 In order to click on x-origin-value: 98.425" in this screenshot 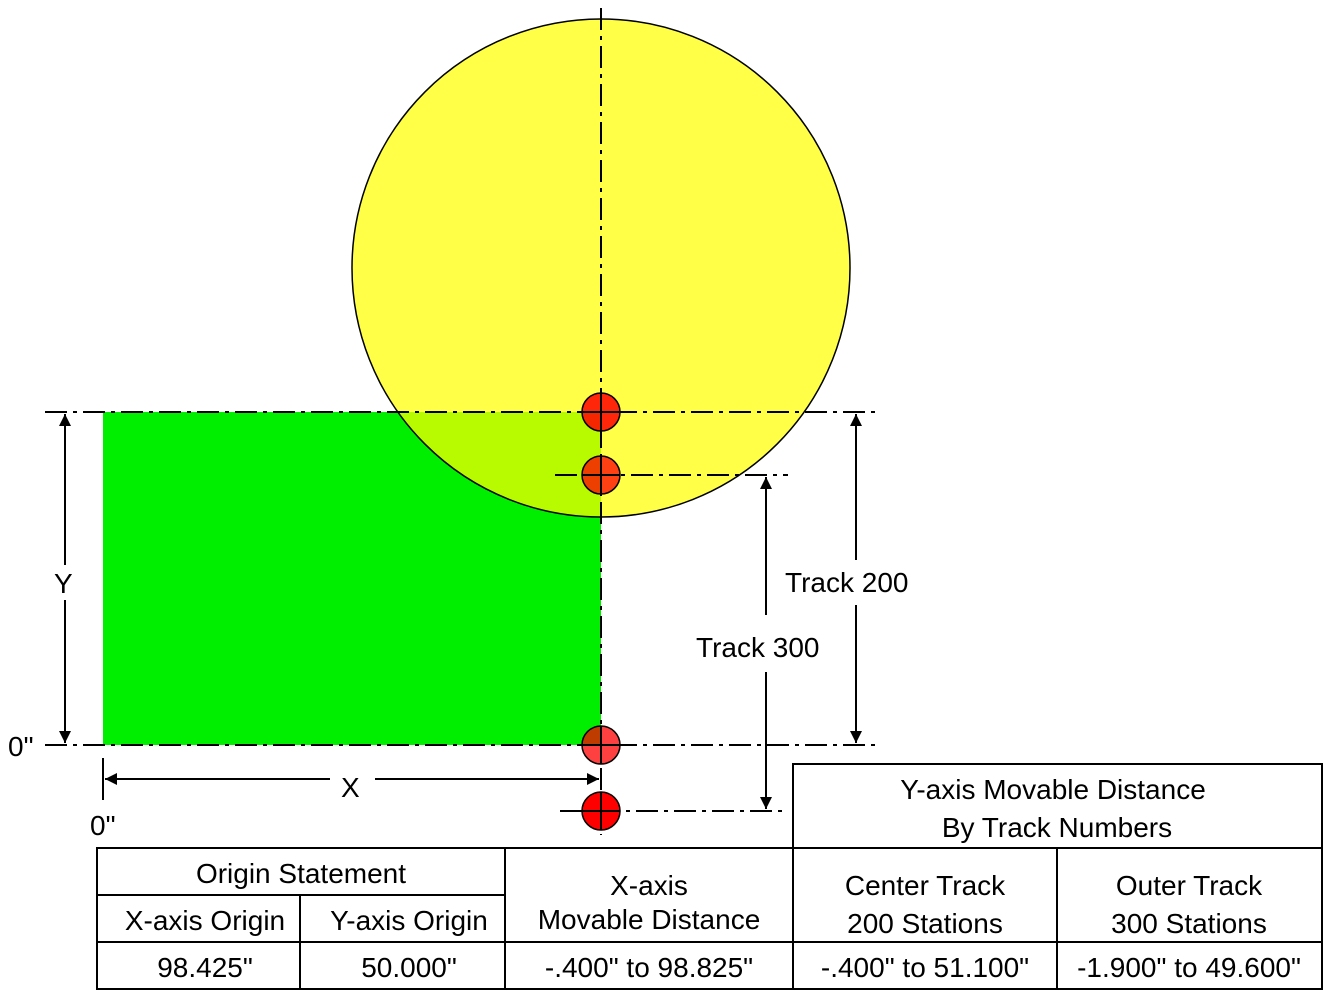, I will do `click(205, 967)`.